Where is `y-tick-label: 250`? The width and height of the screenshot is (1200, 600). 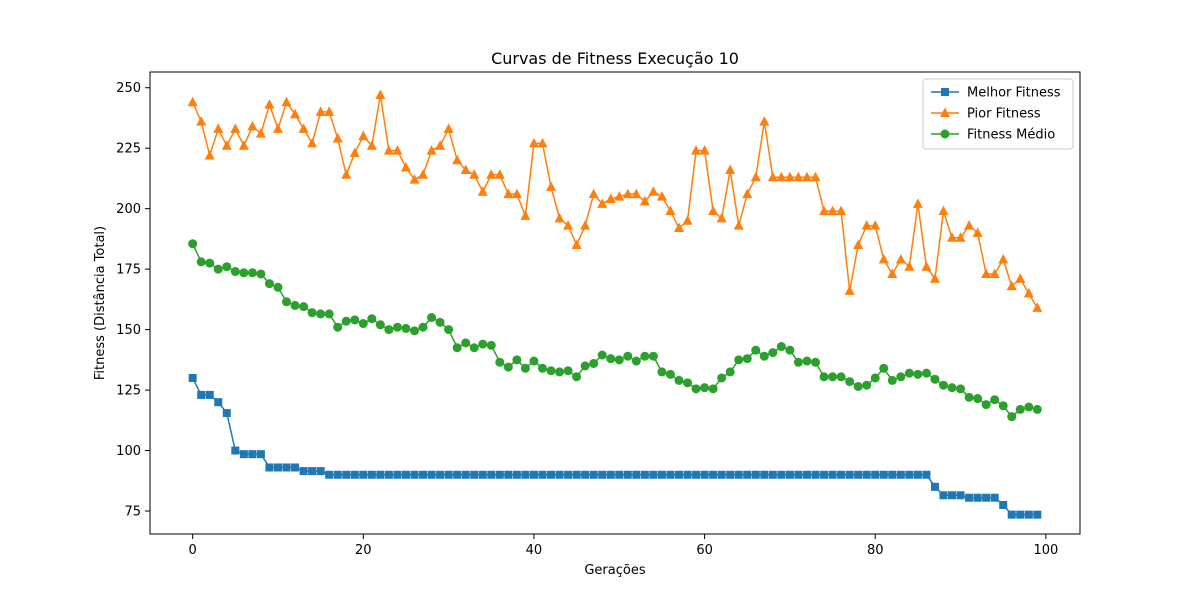 y-tick-label: 250 is located at coordinates (128, 88).